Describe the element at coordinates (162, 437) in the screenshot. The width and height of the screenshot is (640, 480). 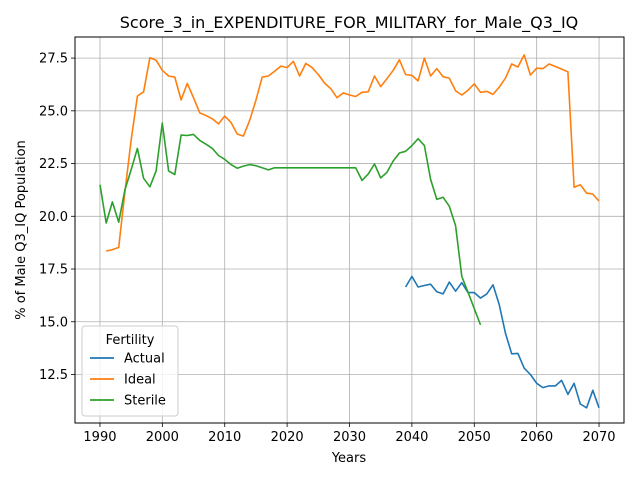
I see `x-tick-label: 2000` at that location.